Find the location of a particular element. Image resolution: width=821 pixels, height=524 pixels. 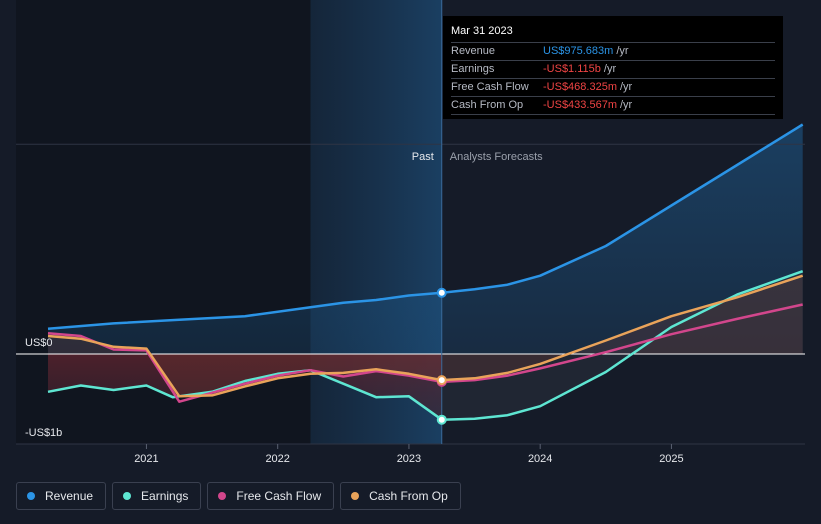

legend-item-earnings: Earnings is located at coordinates (157, 496).